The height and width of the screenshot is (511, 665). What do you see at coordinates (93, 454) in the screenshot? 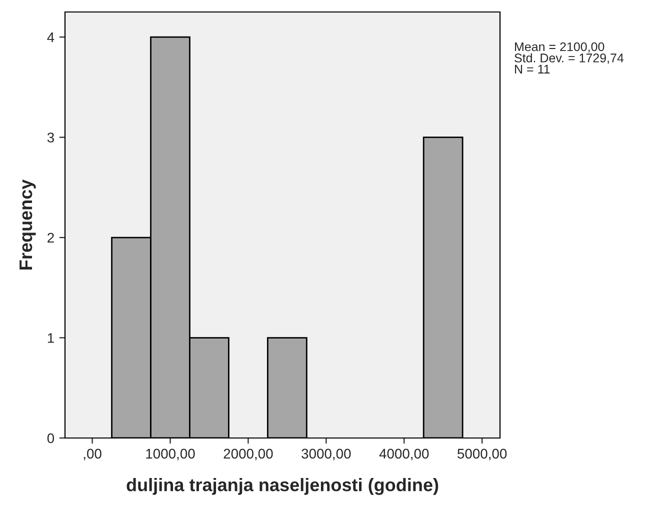
I see `x-tick-label: ,00` at bounding box center [93, 454].